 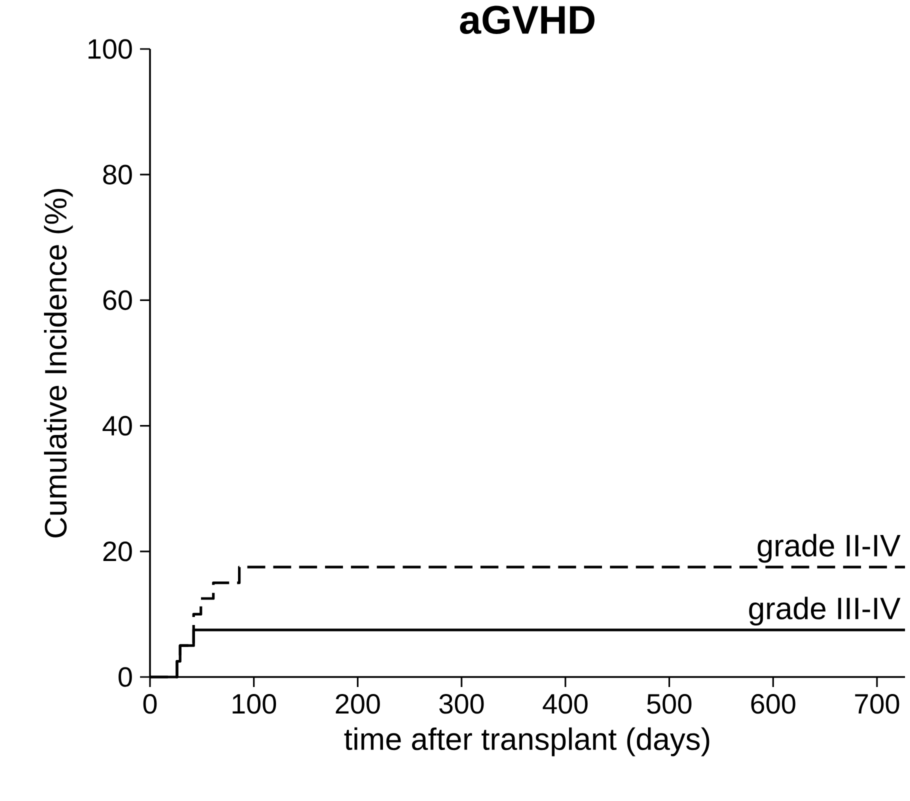 What do you see at coordinates (110, 49) in the screenshot?
I see `y-tick-label: 100` at bounding box center [110, 49].